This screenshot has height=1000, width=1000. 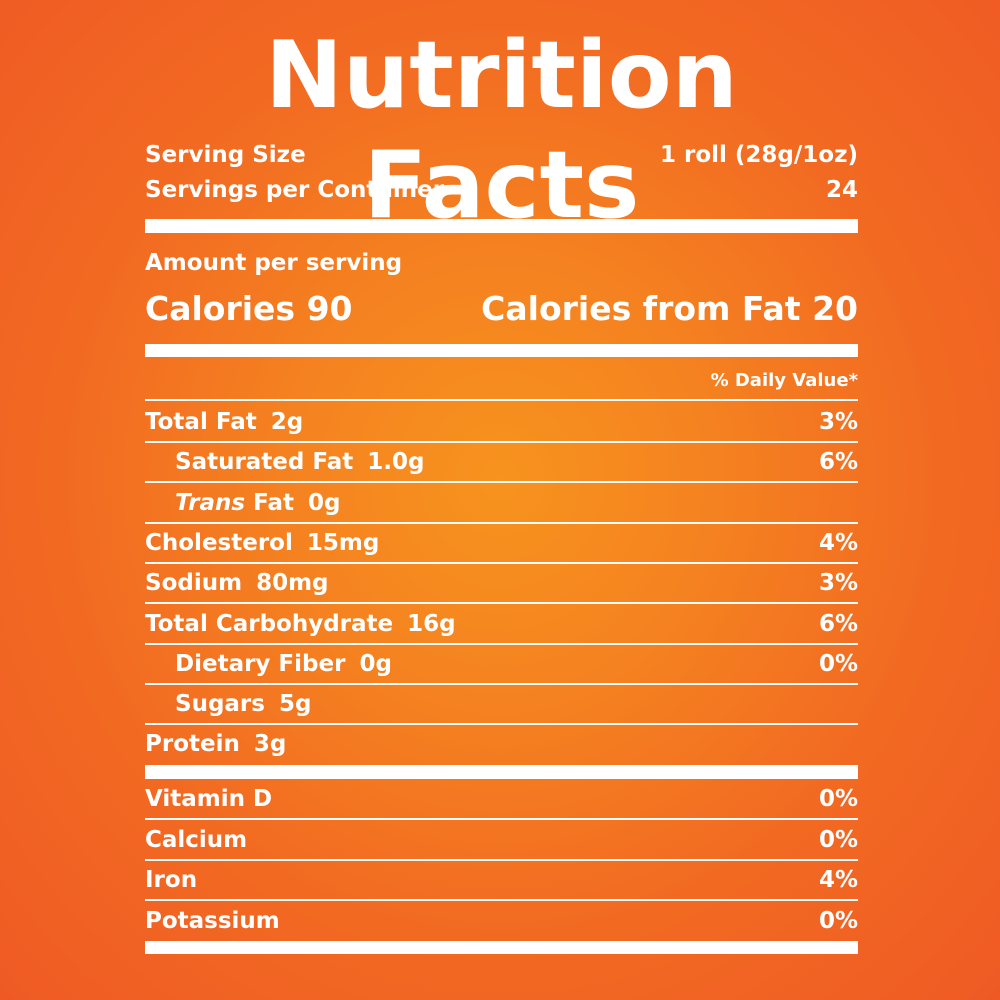 What do you see at coordinates (274, 263) in the screenshot?
I see `amount-per-serving-label: Amount per serving` at bounding box center [274, 263].